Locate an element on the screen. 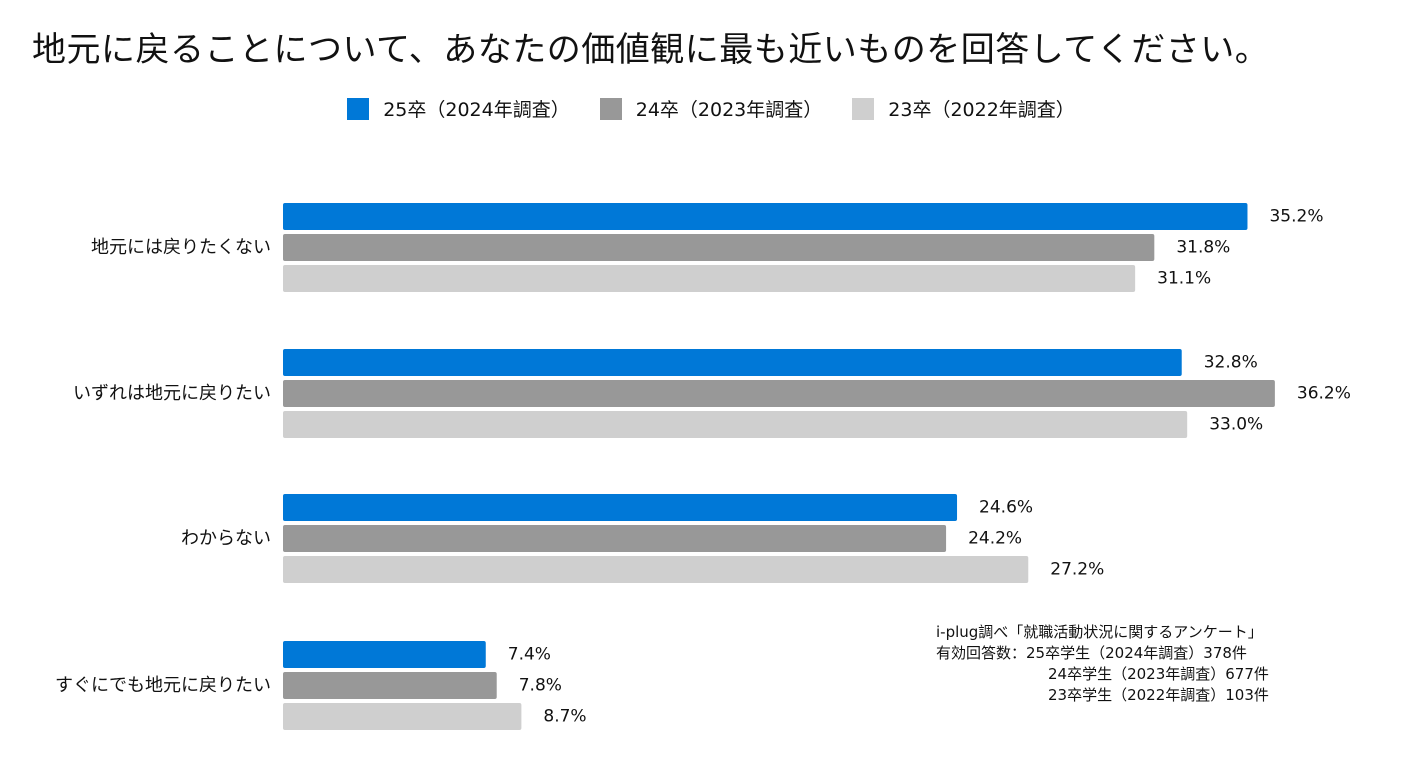  value-label-not-return-23: 31.1% is located at coordinates (1184, 279).